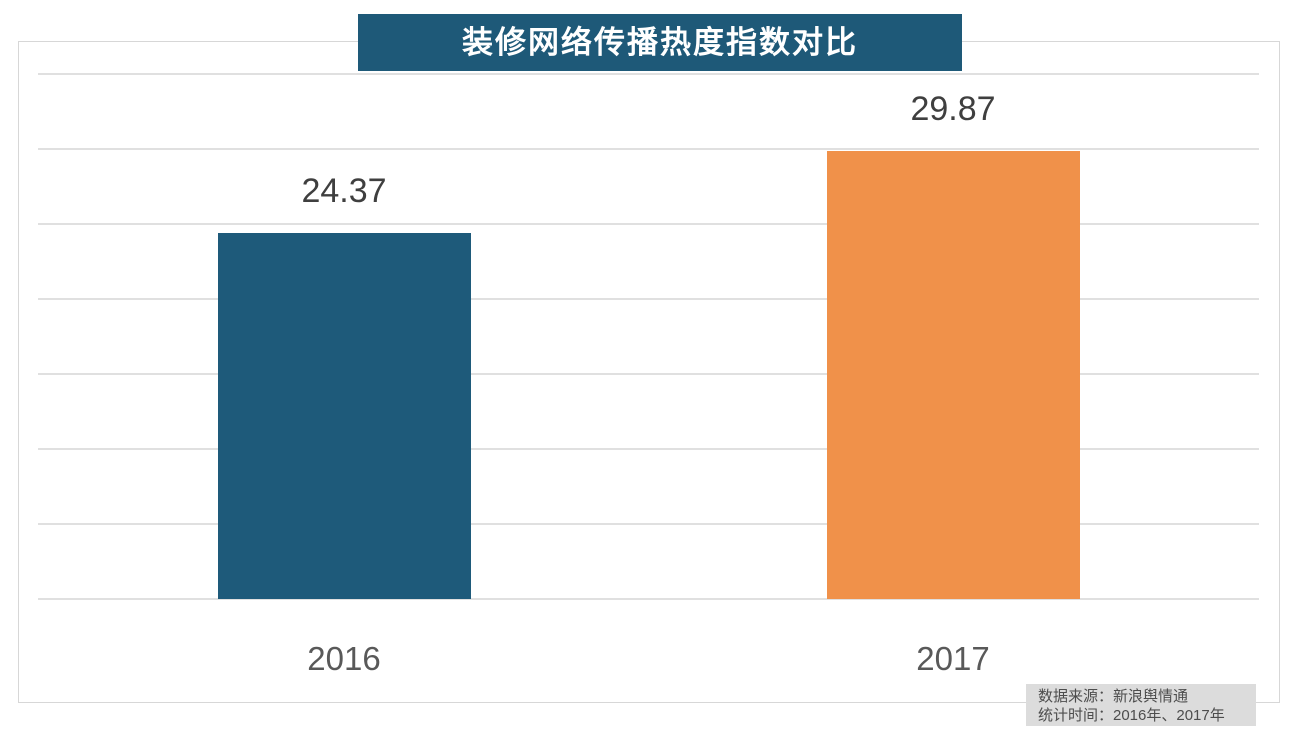 This screenshot has height=741, width=1296. I want to click on category-label-2016: 2016, so click(344, 658).